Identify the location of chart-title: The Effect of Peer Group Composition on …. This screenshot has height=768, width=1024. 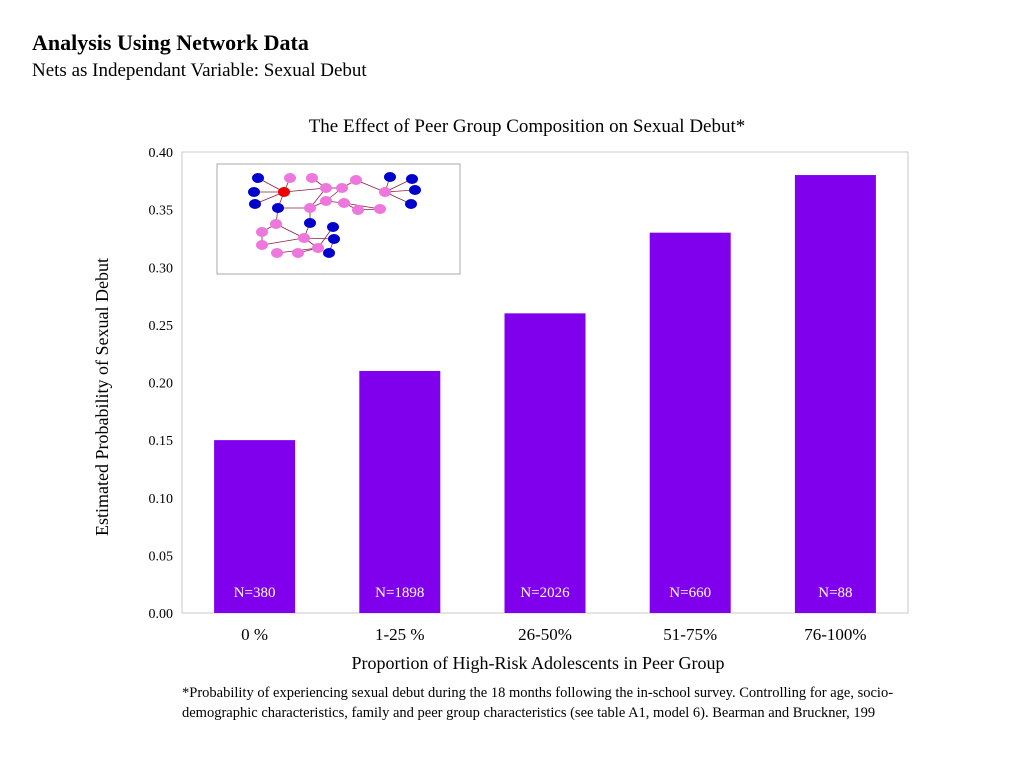
(527, 126).